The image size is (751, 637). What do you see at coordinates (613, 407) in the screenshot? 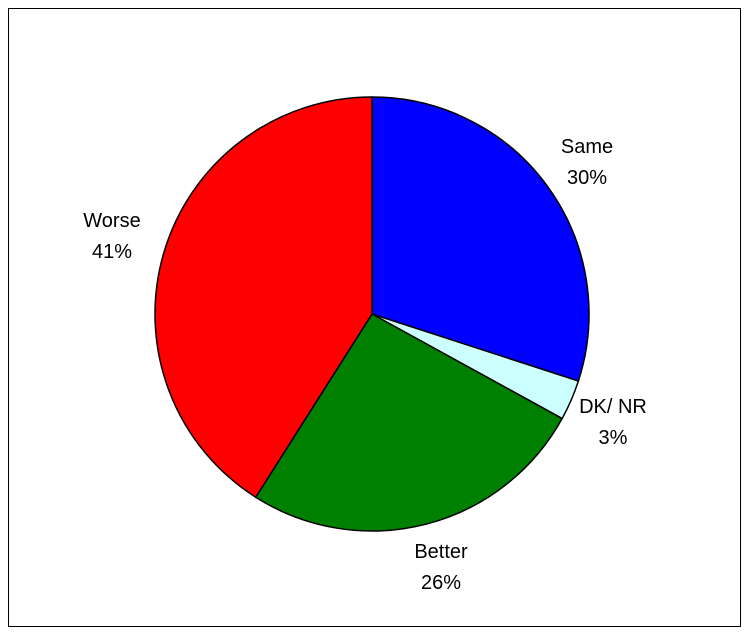
I see `slice-label-dk-nr: DK/ NR` at bounding box center [613, 407].